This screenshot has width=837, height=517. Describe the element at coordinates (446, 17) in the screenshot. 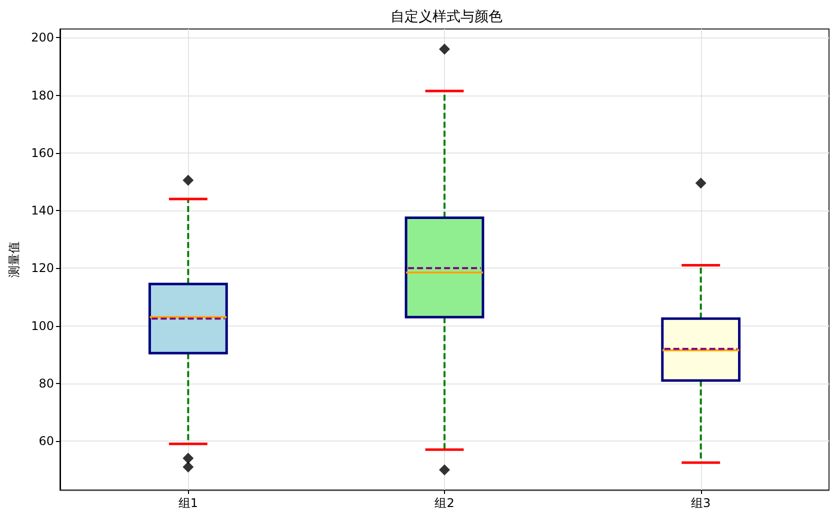

I see `chart-title: 自定义样式与颜色` at that location.